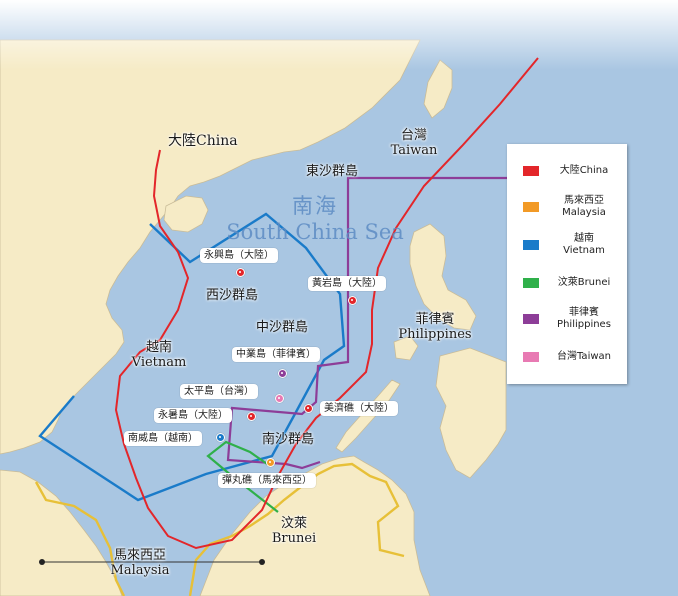 The image size is (678, 596). Describe the element at coordinates (531, 319) in the screenshot. I see `legend-swatch-philippines` at that location.